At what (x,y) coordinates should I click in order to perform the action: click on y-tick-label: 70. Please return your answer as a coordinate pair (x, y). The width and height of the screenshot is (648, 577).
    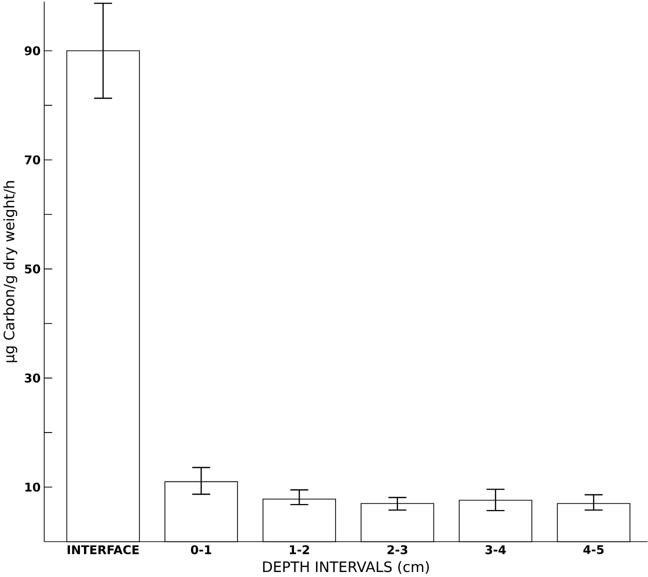
    Looking at the image, I should click on (32, 159).